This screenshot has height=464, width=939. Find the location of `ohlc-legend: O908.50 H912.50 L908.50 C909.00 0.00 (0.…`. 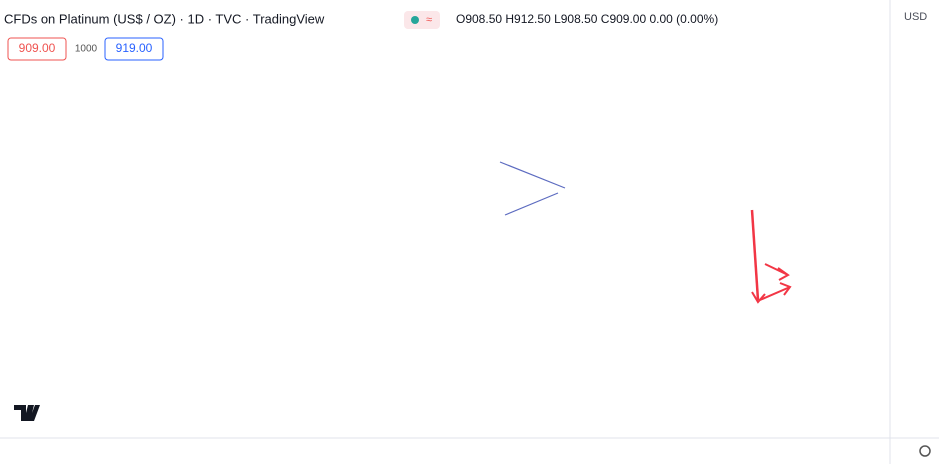

ohlc-legend: O908.50 H912.50 L908.50 C909.00 0.00 (0.… is located at coordinates (587, 19).